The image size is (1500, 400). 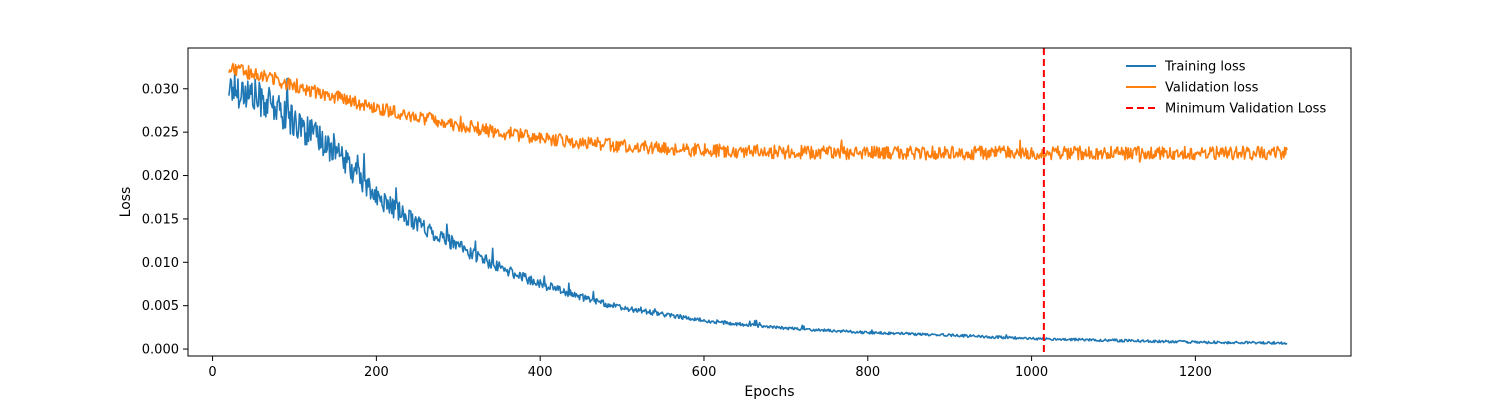 What do you see at coordinates (1195, 372) in the screenshot?
I see `x-tick-label: 1200` at bounding box center [1195, 372].